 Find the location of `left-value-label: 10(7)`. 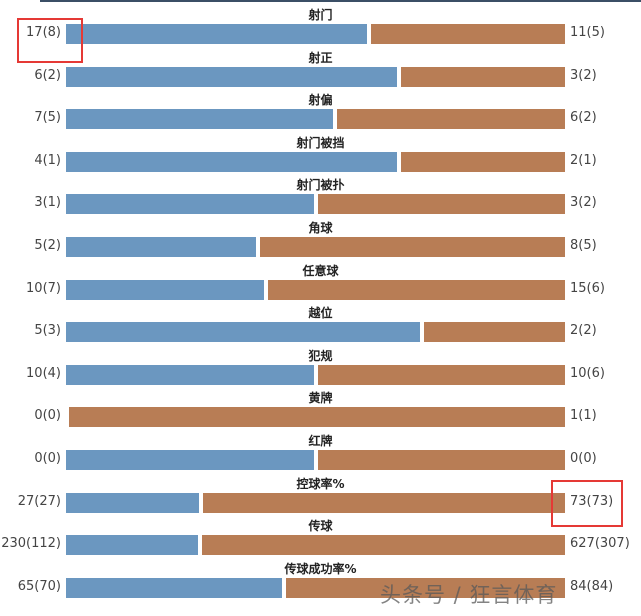

left-value-label: 10(7) is located at coordinates (43, 288).